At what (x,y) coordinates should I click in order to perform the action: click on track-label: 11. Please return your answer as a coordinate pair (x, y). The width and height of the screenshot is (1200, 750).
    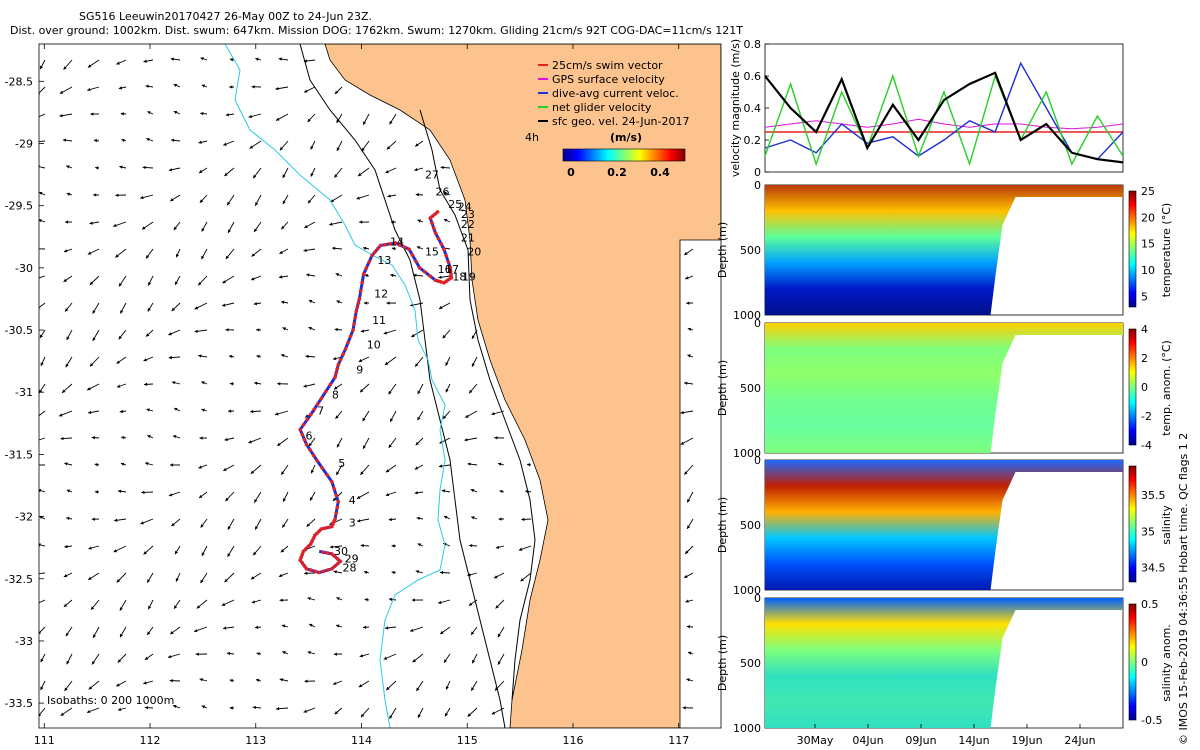
    Looking at the image, I should click on (379, 320).